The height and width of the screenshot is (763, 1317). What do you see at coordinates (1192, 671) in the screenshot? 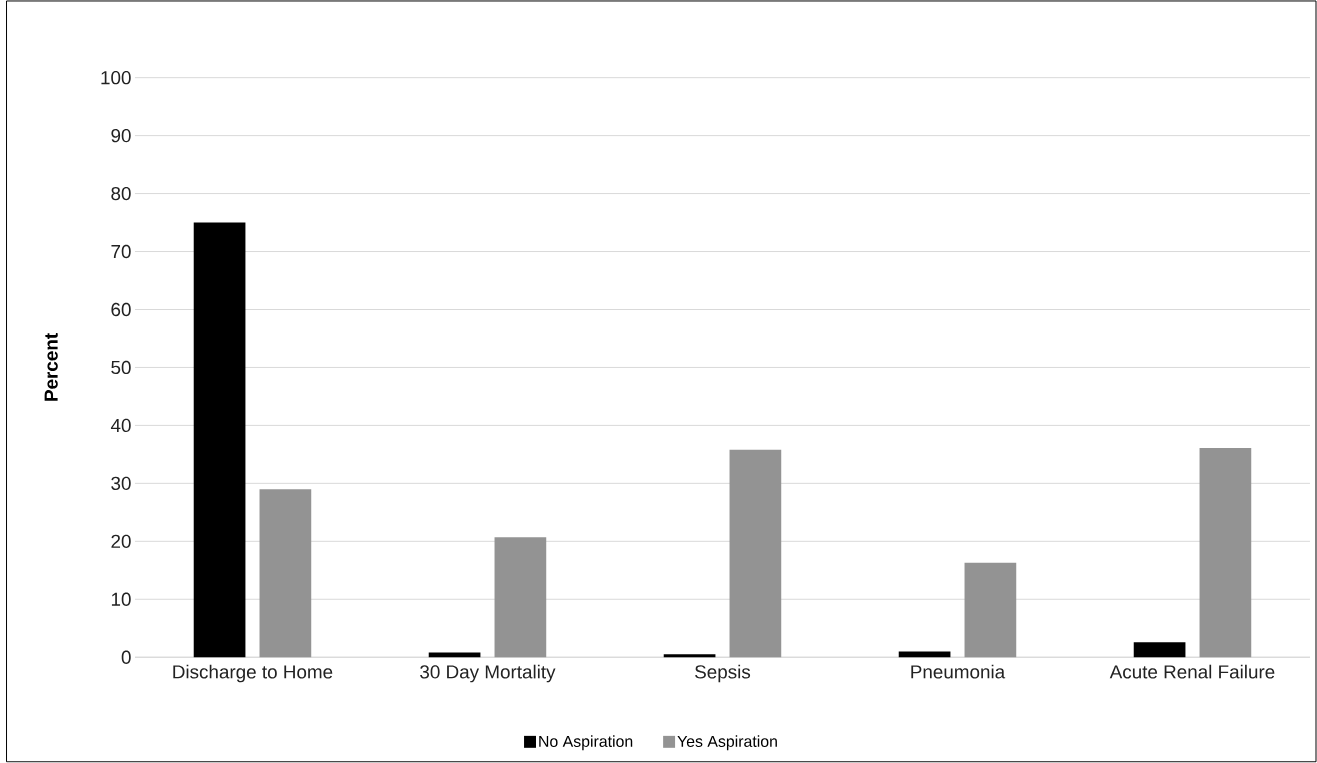
I see `x-tick-label: Acute Renal Failure` at bounding box center [1192, 671].